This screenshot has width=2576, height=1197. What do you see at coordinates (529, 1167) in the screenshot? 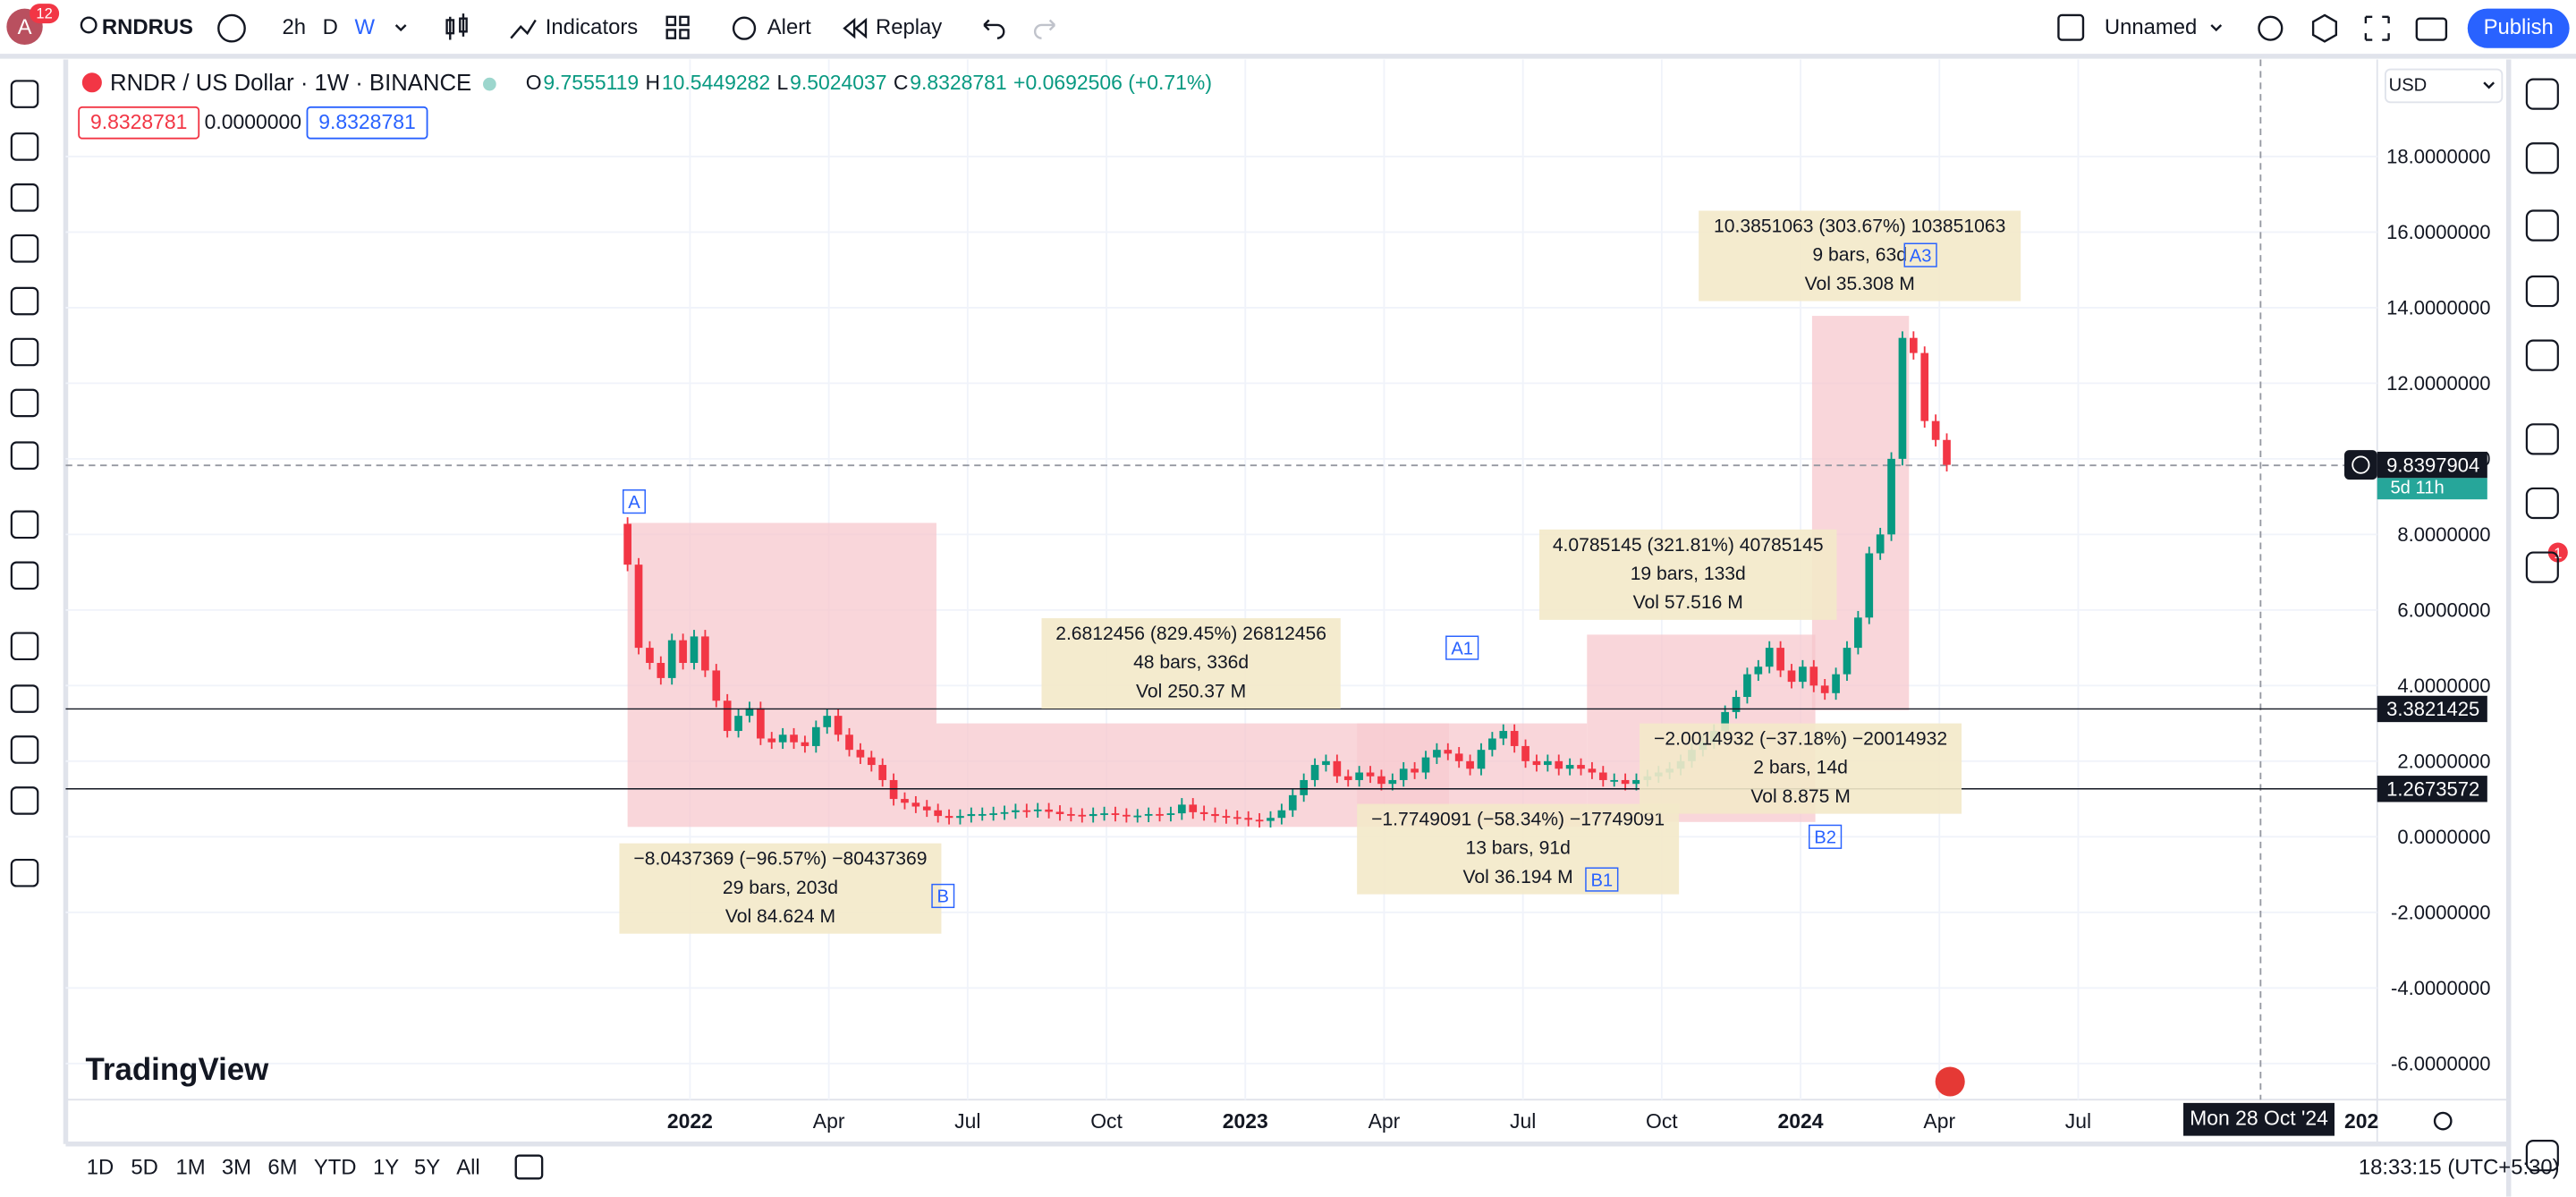
I see `calendar` at bounding box center [529, 1167].